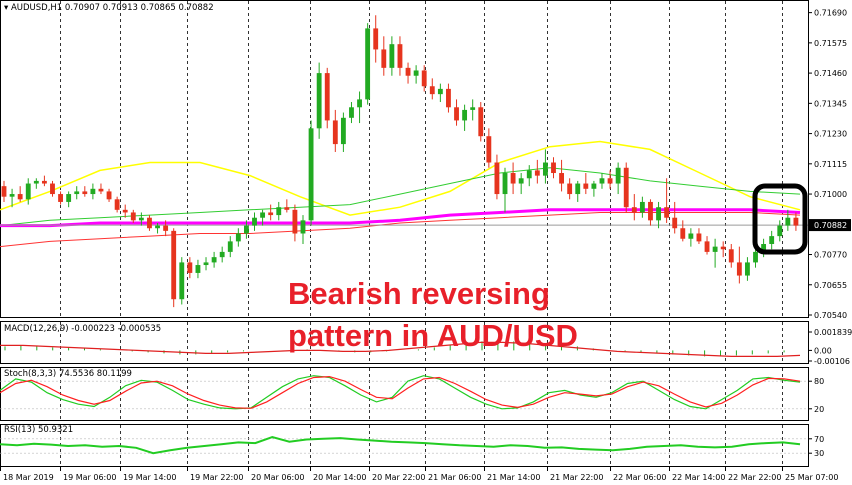 This screenshot has height=485, width=852. Describe the element at coordinates (38, 430) in the screenshot. I see `rsi-header: RSI(13) 50.9321` at that location.